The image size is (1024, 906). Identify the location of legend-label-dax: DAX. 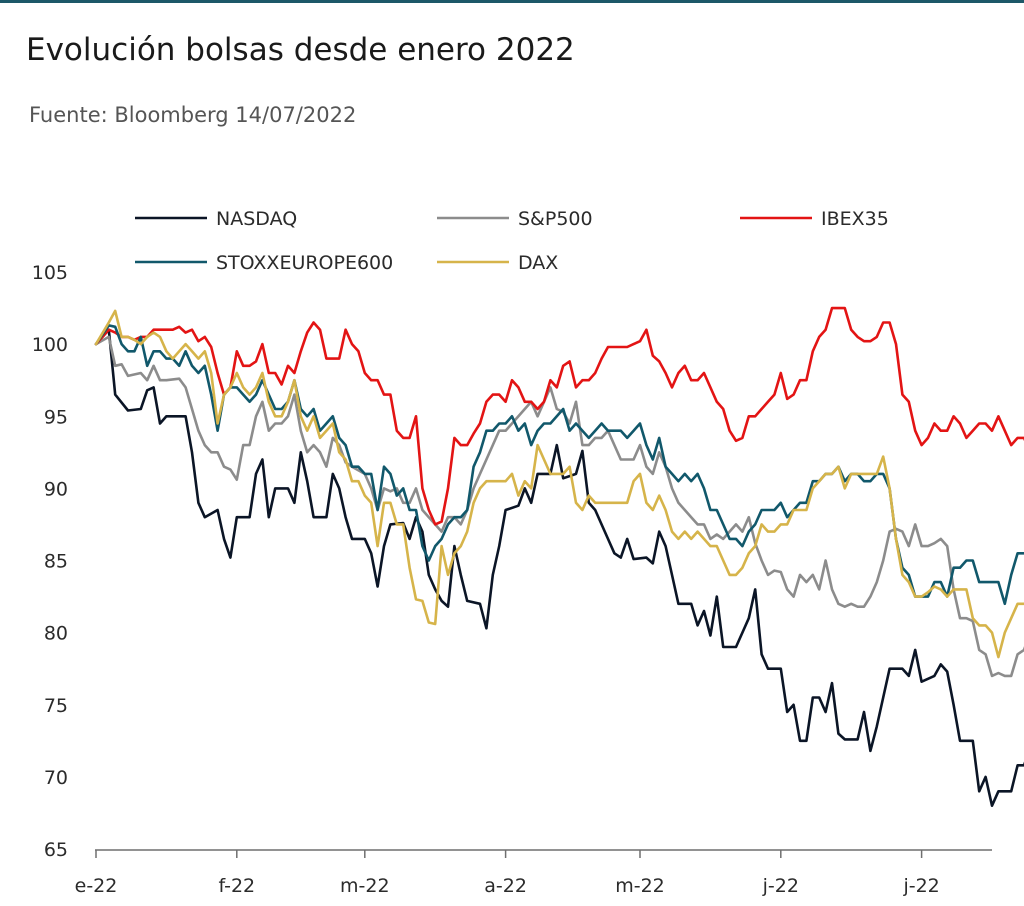
(538, 263).